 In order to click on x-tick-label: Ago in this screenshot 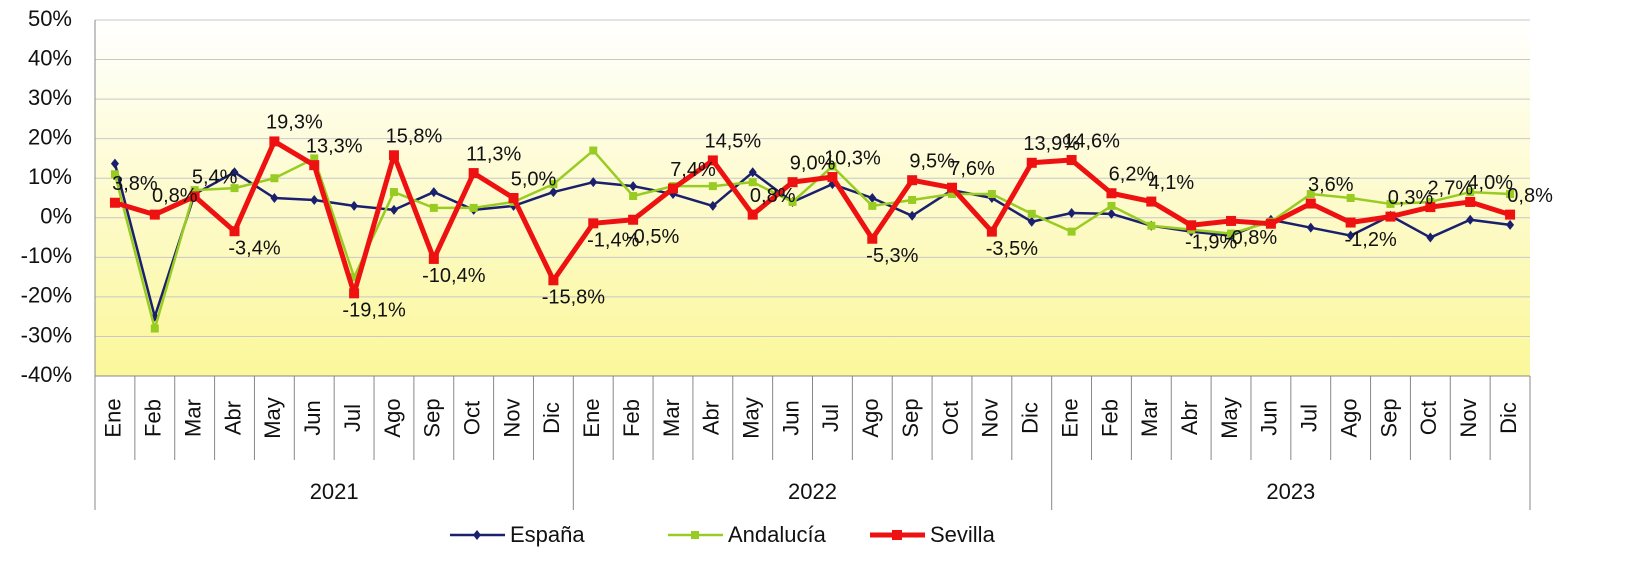, I will do `click(870, 417)`.